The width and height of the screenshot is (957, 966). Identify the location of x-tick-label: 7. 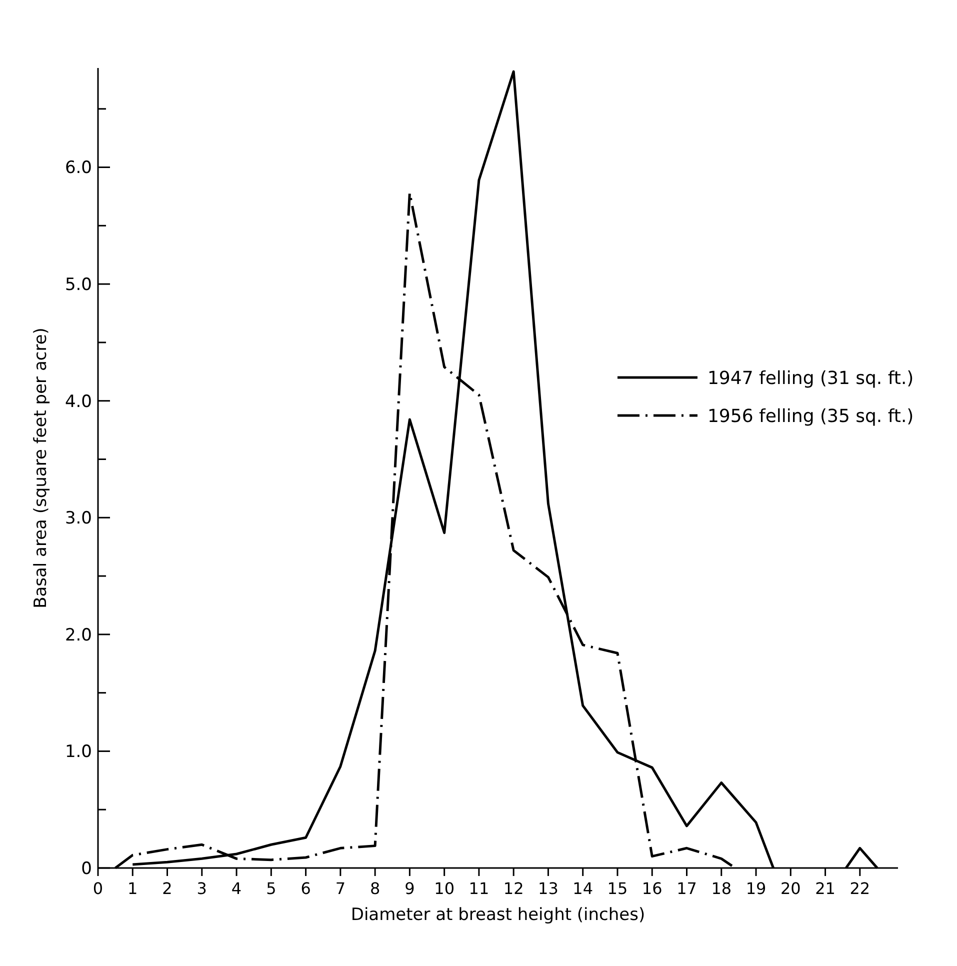
(340, 888).